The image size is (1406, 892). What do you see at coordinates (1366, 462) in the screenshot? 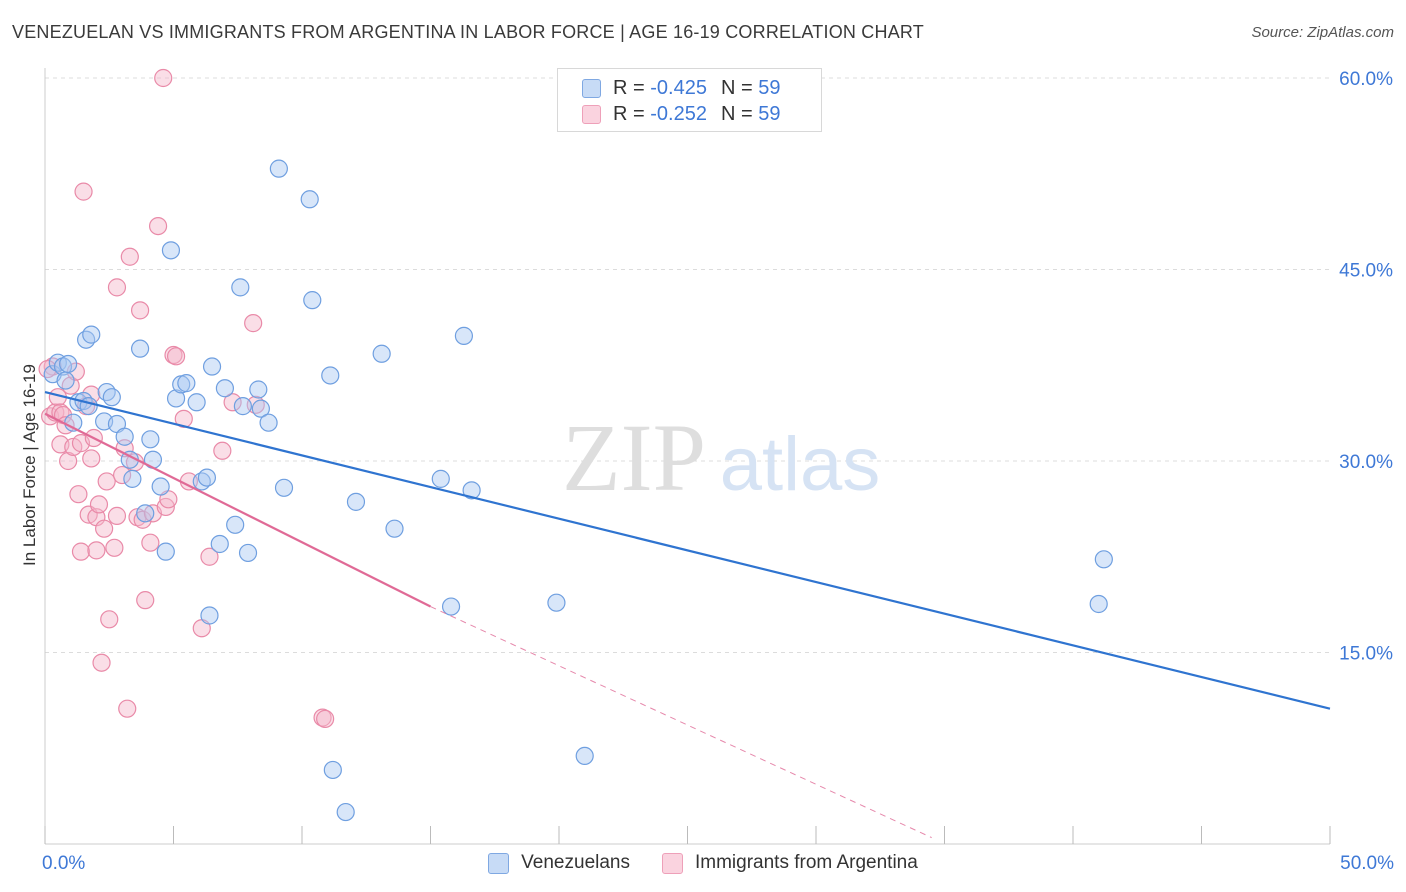
I see `y-tick-label: 30.0%` at bounding box center [1366, 462].